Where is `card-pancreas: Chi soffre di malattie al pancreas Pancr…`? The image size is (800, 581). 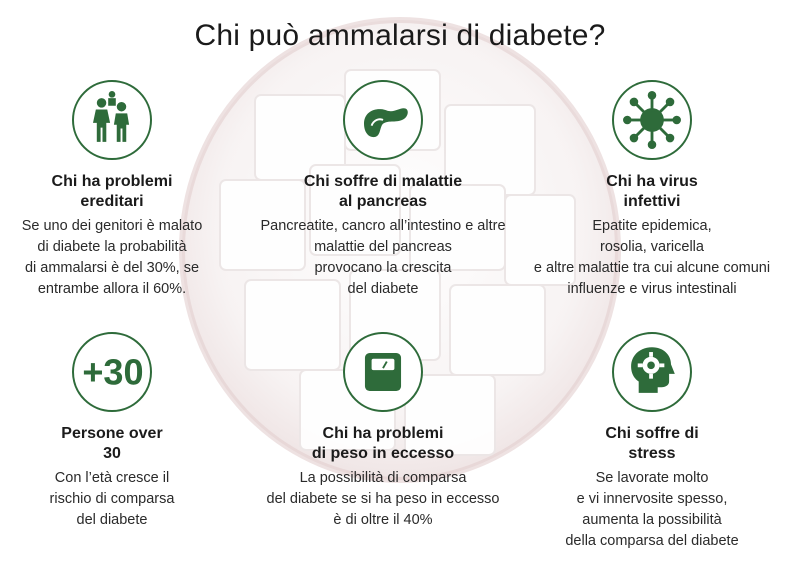
card-pancreas: Chi soffre di malattie al pancreas Pancr… is located at coordinates (383, 190).